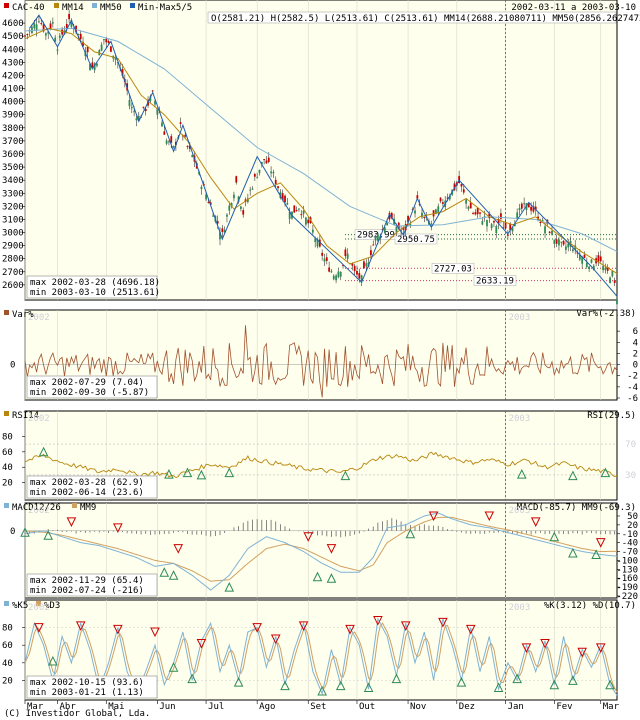  What do you see at coordinates (495, 280) in the screenshot?
I see `level-label-box` at bounding box center [495, 280].